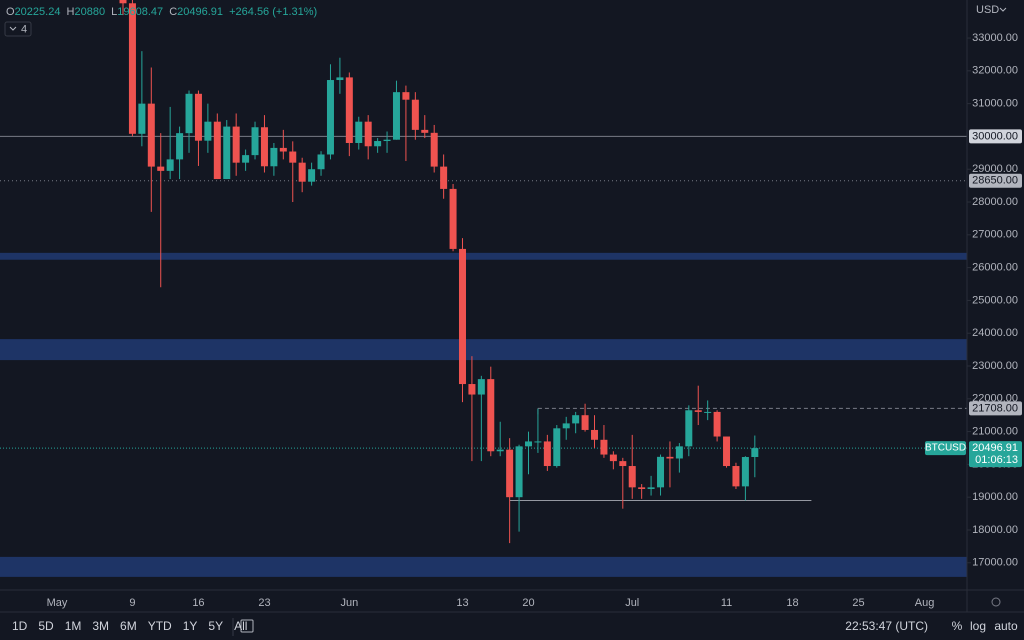  Describe the element at coordinates (264, 603) in the screenshot. I see `x-tick-label: 23` at that location.